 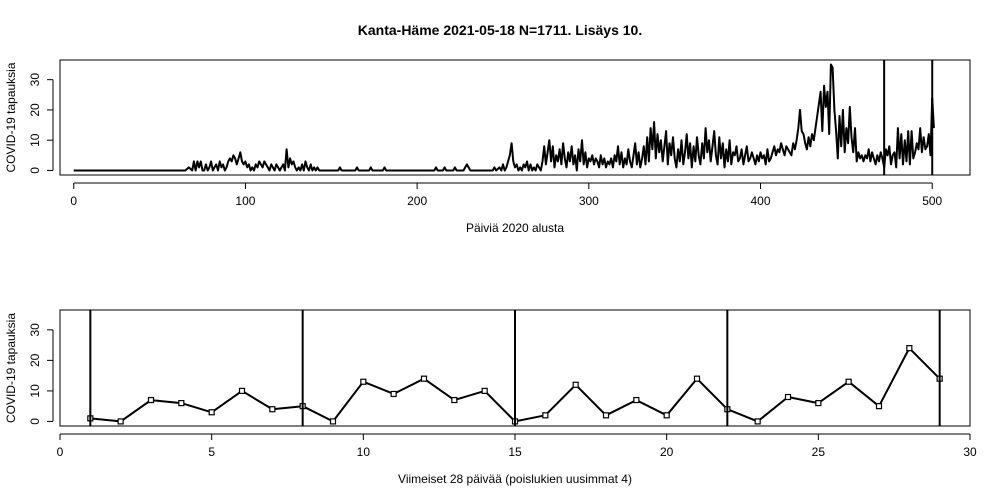 I want to click on plot2-x-tick-label: 30, so click(x=970, y=452).